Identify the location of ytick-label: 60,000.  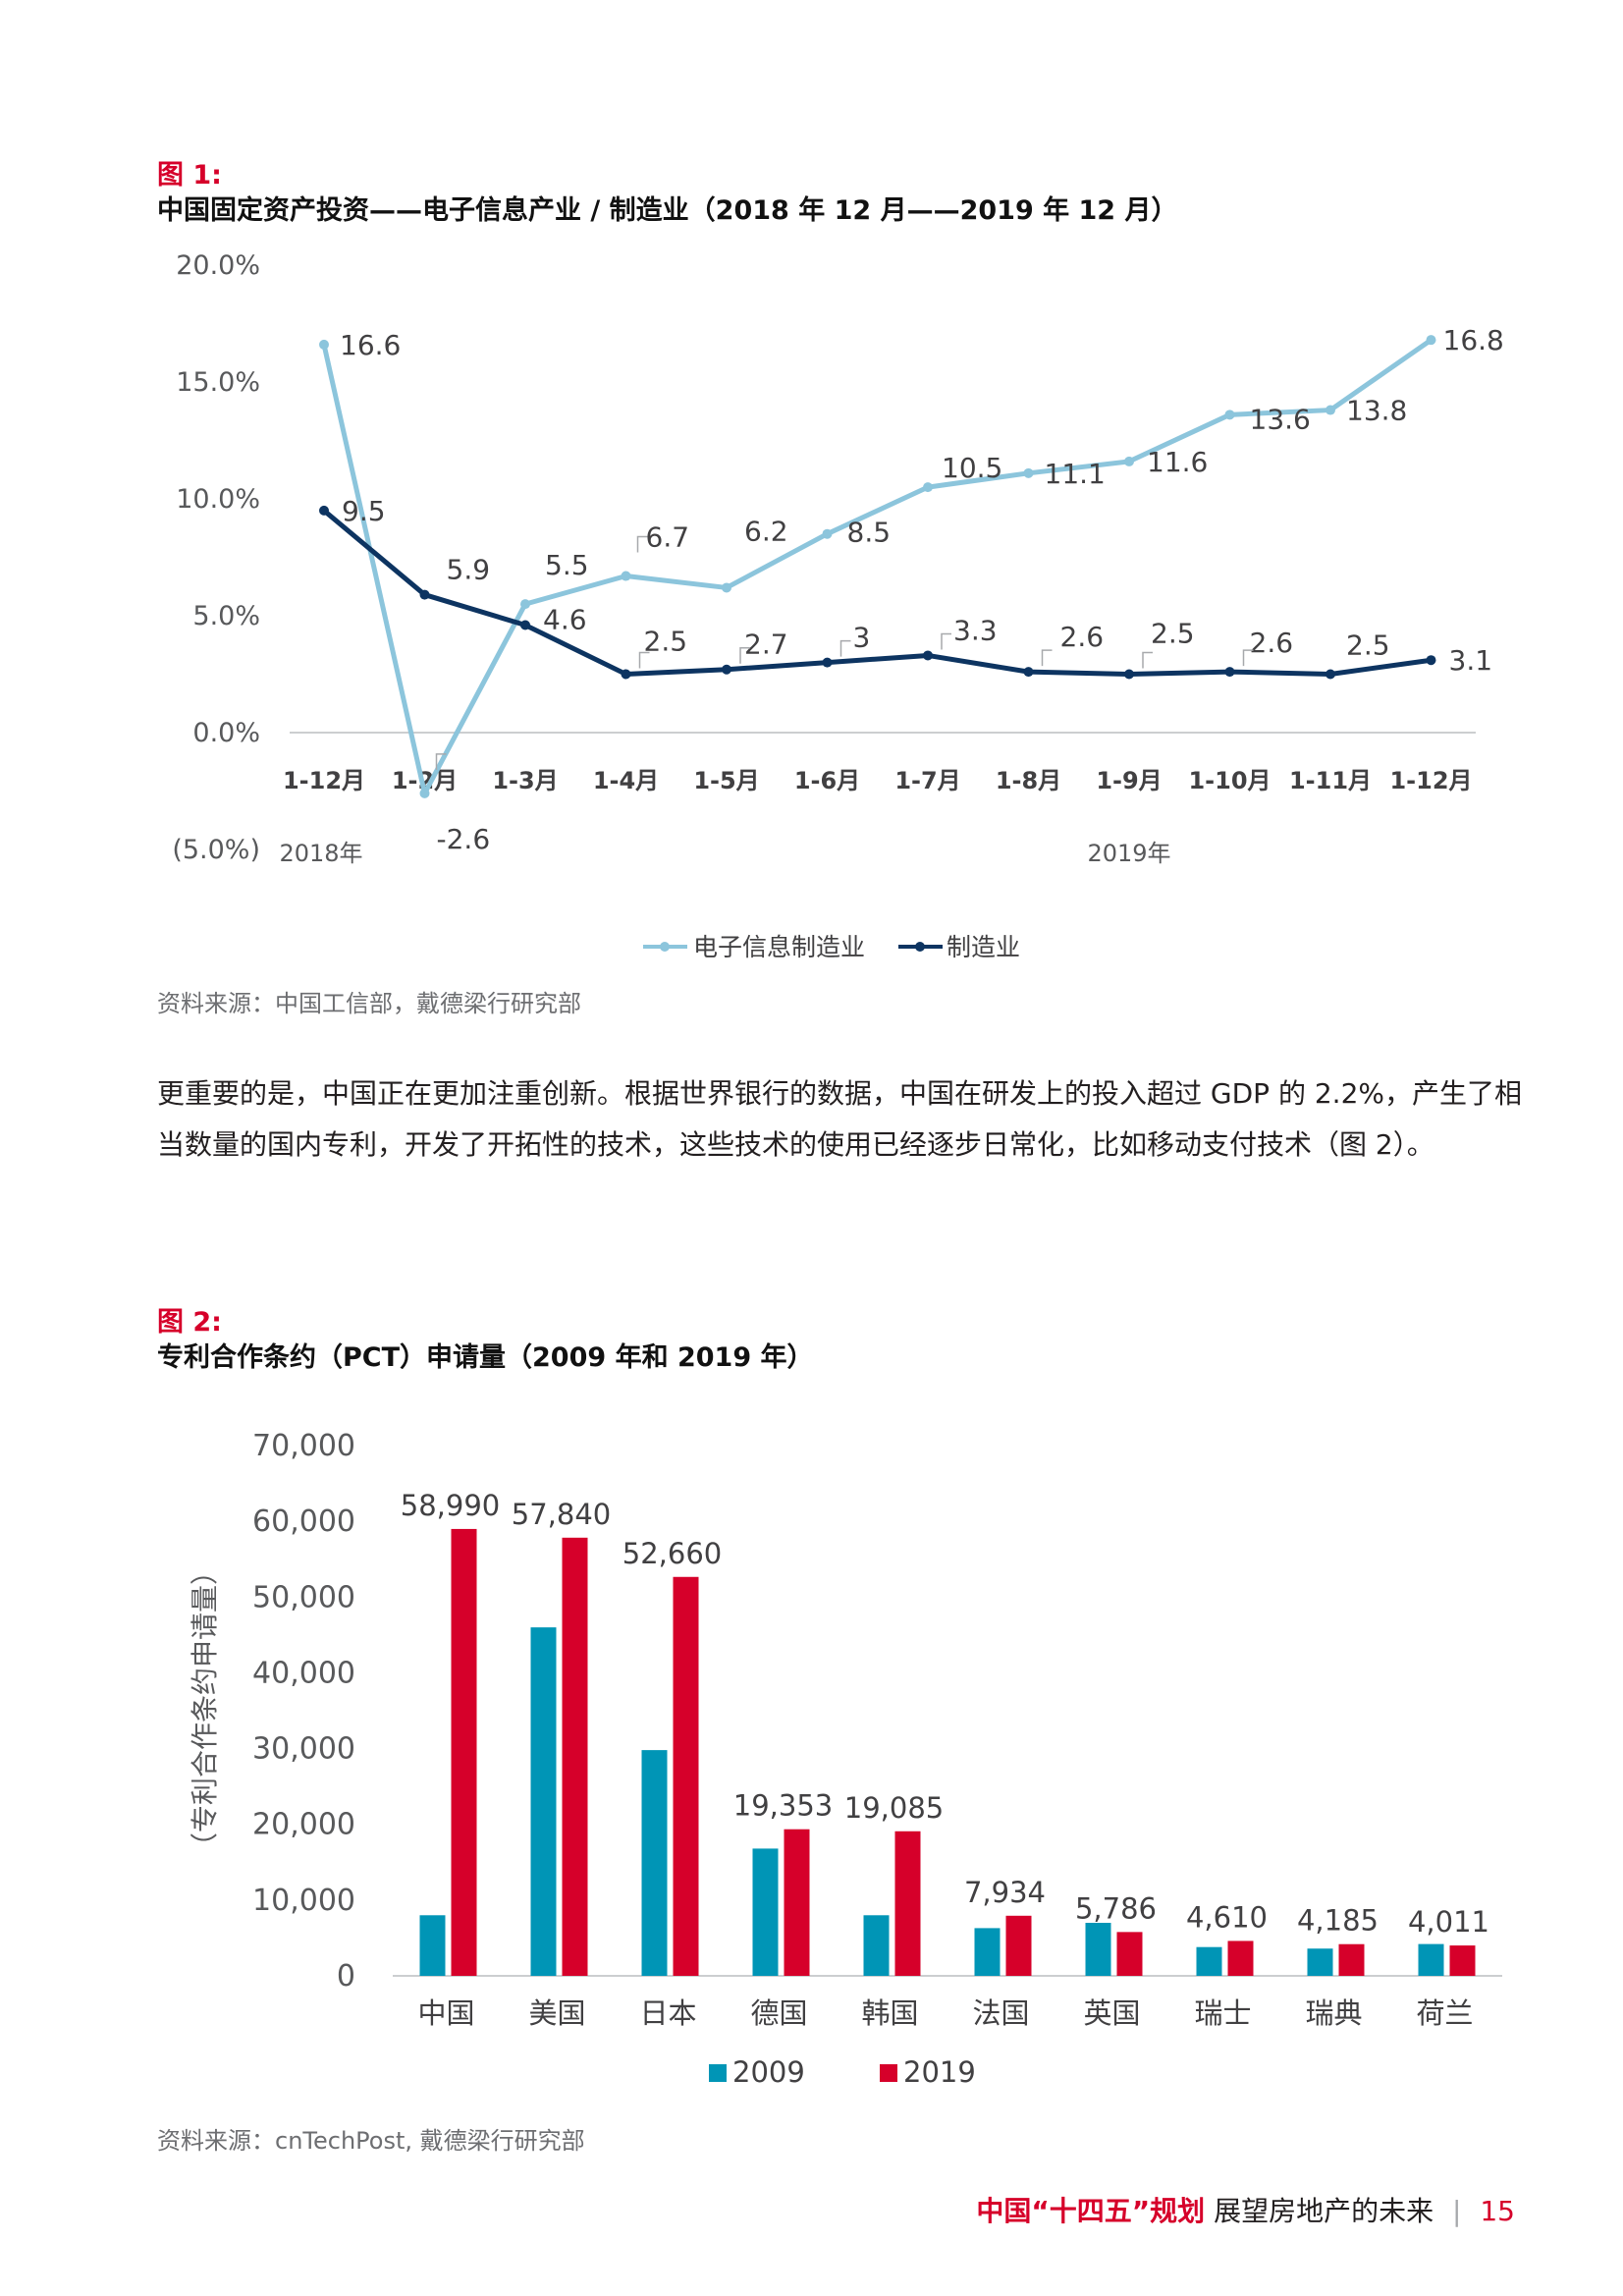
(303, 1521).